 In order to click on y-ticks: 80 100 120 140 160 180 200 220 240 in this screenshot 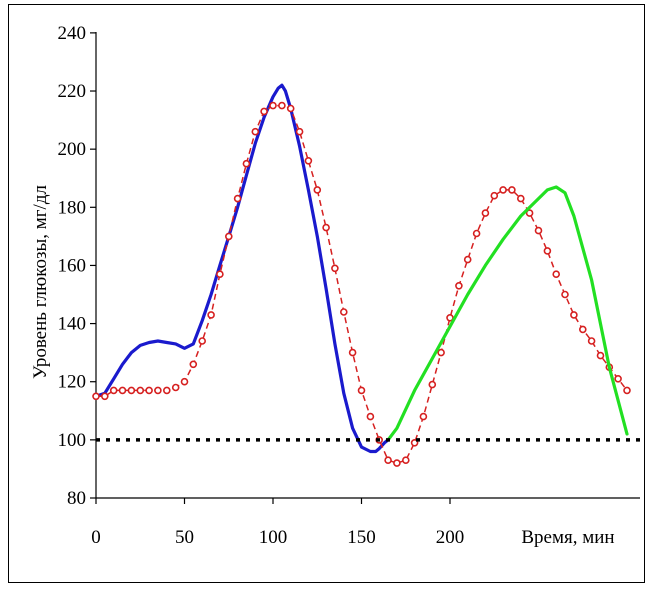, I will do `click(77, 266)`.